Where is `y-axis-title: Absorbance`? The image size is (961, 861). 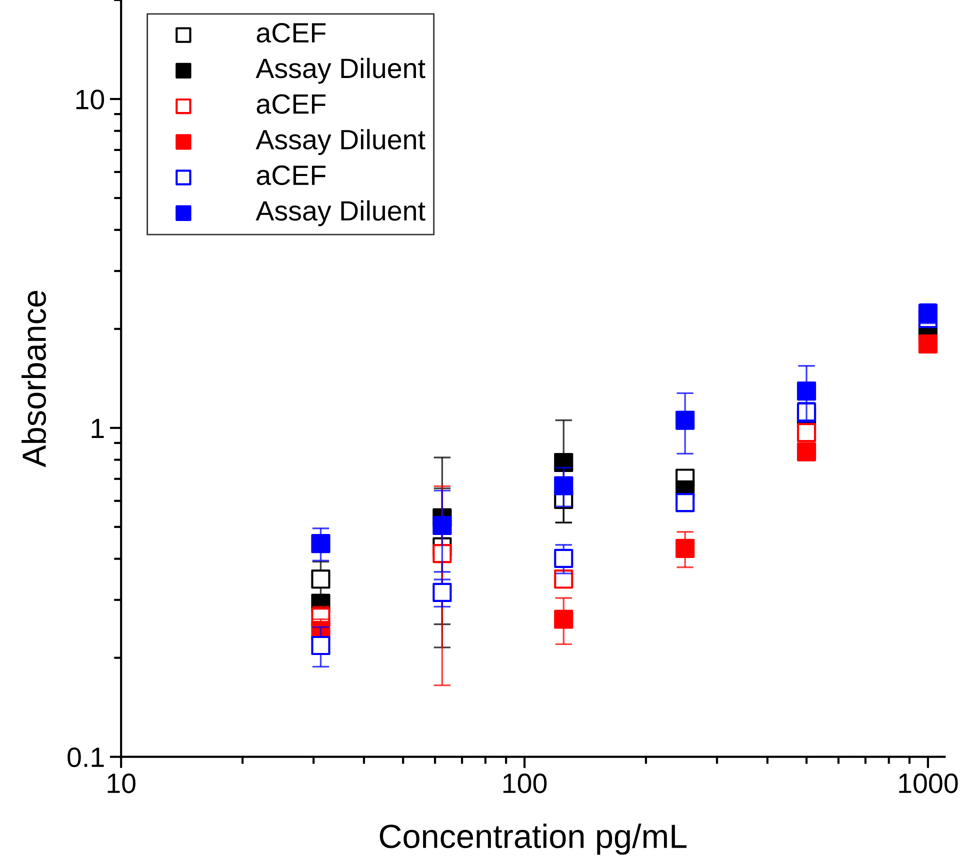
y-axis-title: Absorbance is located at coordinates (34, 379).